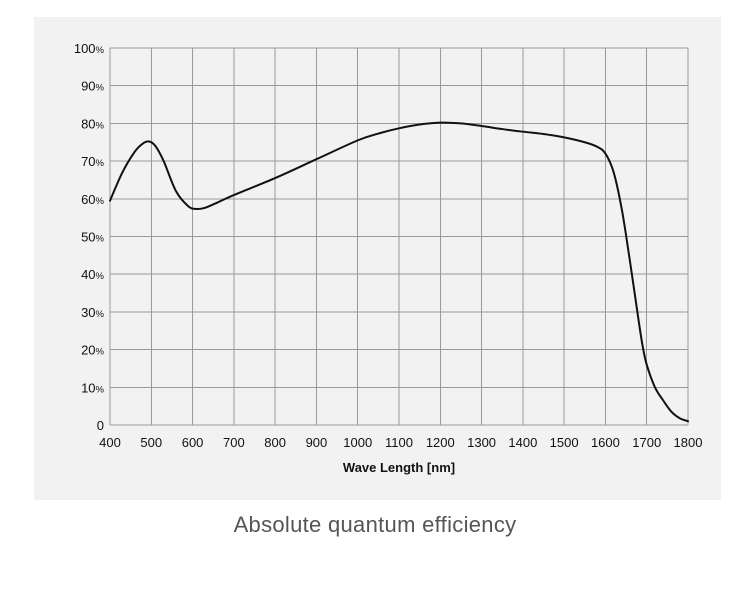 This screenshot has width=750, height=592. What do you see at coordinates (92, 123) in the screenshot?
I see `y-tick-label: 80%` at bounding box center [92, 123].